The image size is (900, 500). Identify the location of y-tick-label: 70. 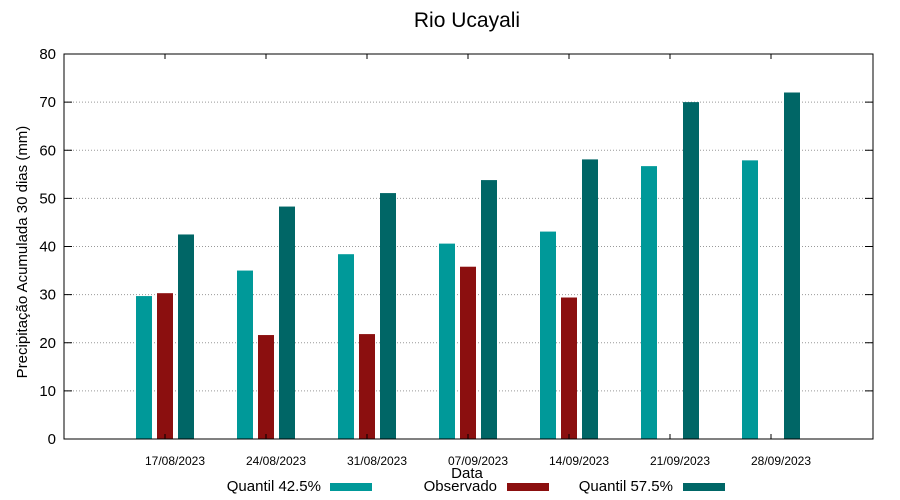
(47, 102).